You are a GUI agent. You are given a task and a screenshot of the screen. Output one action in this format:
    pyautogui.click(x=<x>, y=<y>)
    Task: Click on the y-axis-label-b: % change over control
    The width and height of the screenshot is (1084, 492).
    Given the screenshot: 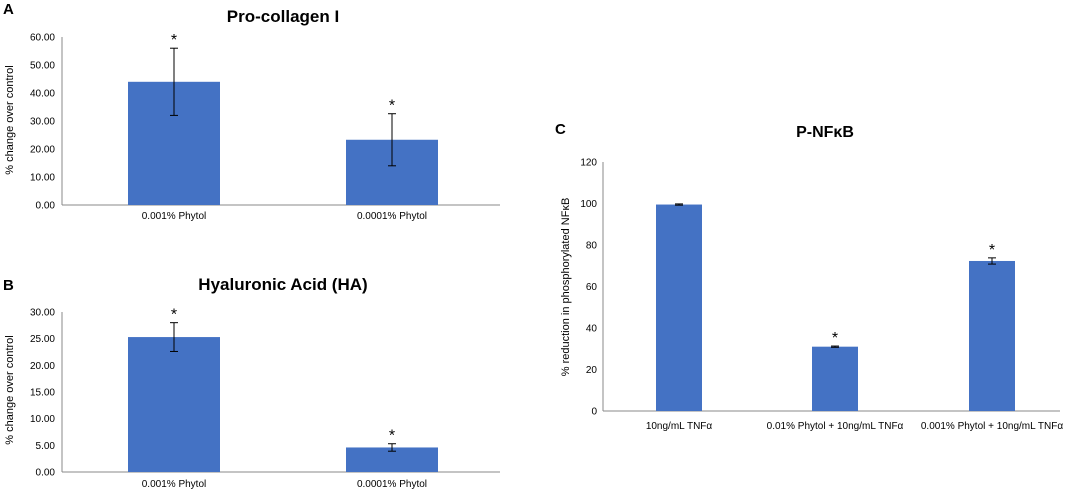 What is the action you would take?
    pyautogui.click(x=10, y=389)
    